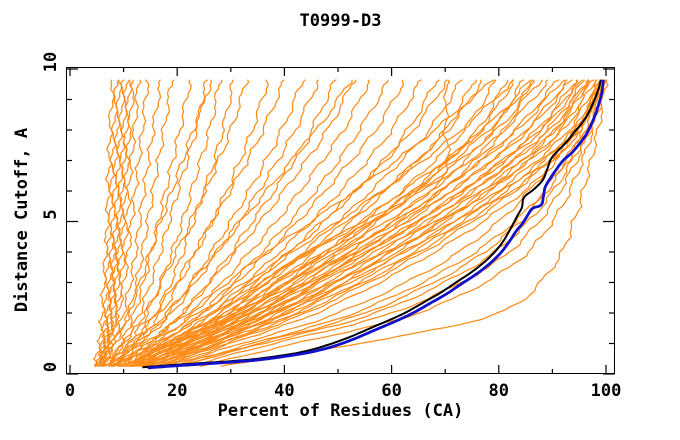 The height and width of the screenshot is (440, 680). What do you see at coordinates (51, 62) in the screenshot?
I see `y-tick-label: 10` at bounding box center [51, 62].